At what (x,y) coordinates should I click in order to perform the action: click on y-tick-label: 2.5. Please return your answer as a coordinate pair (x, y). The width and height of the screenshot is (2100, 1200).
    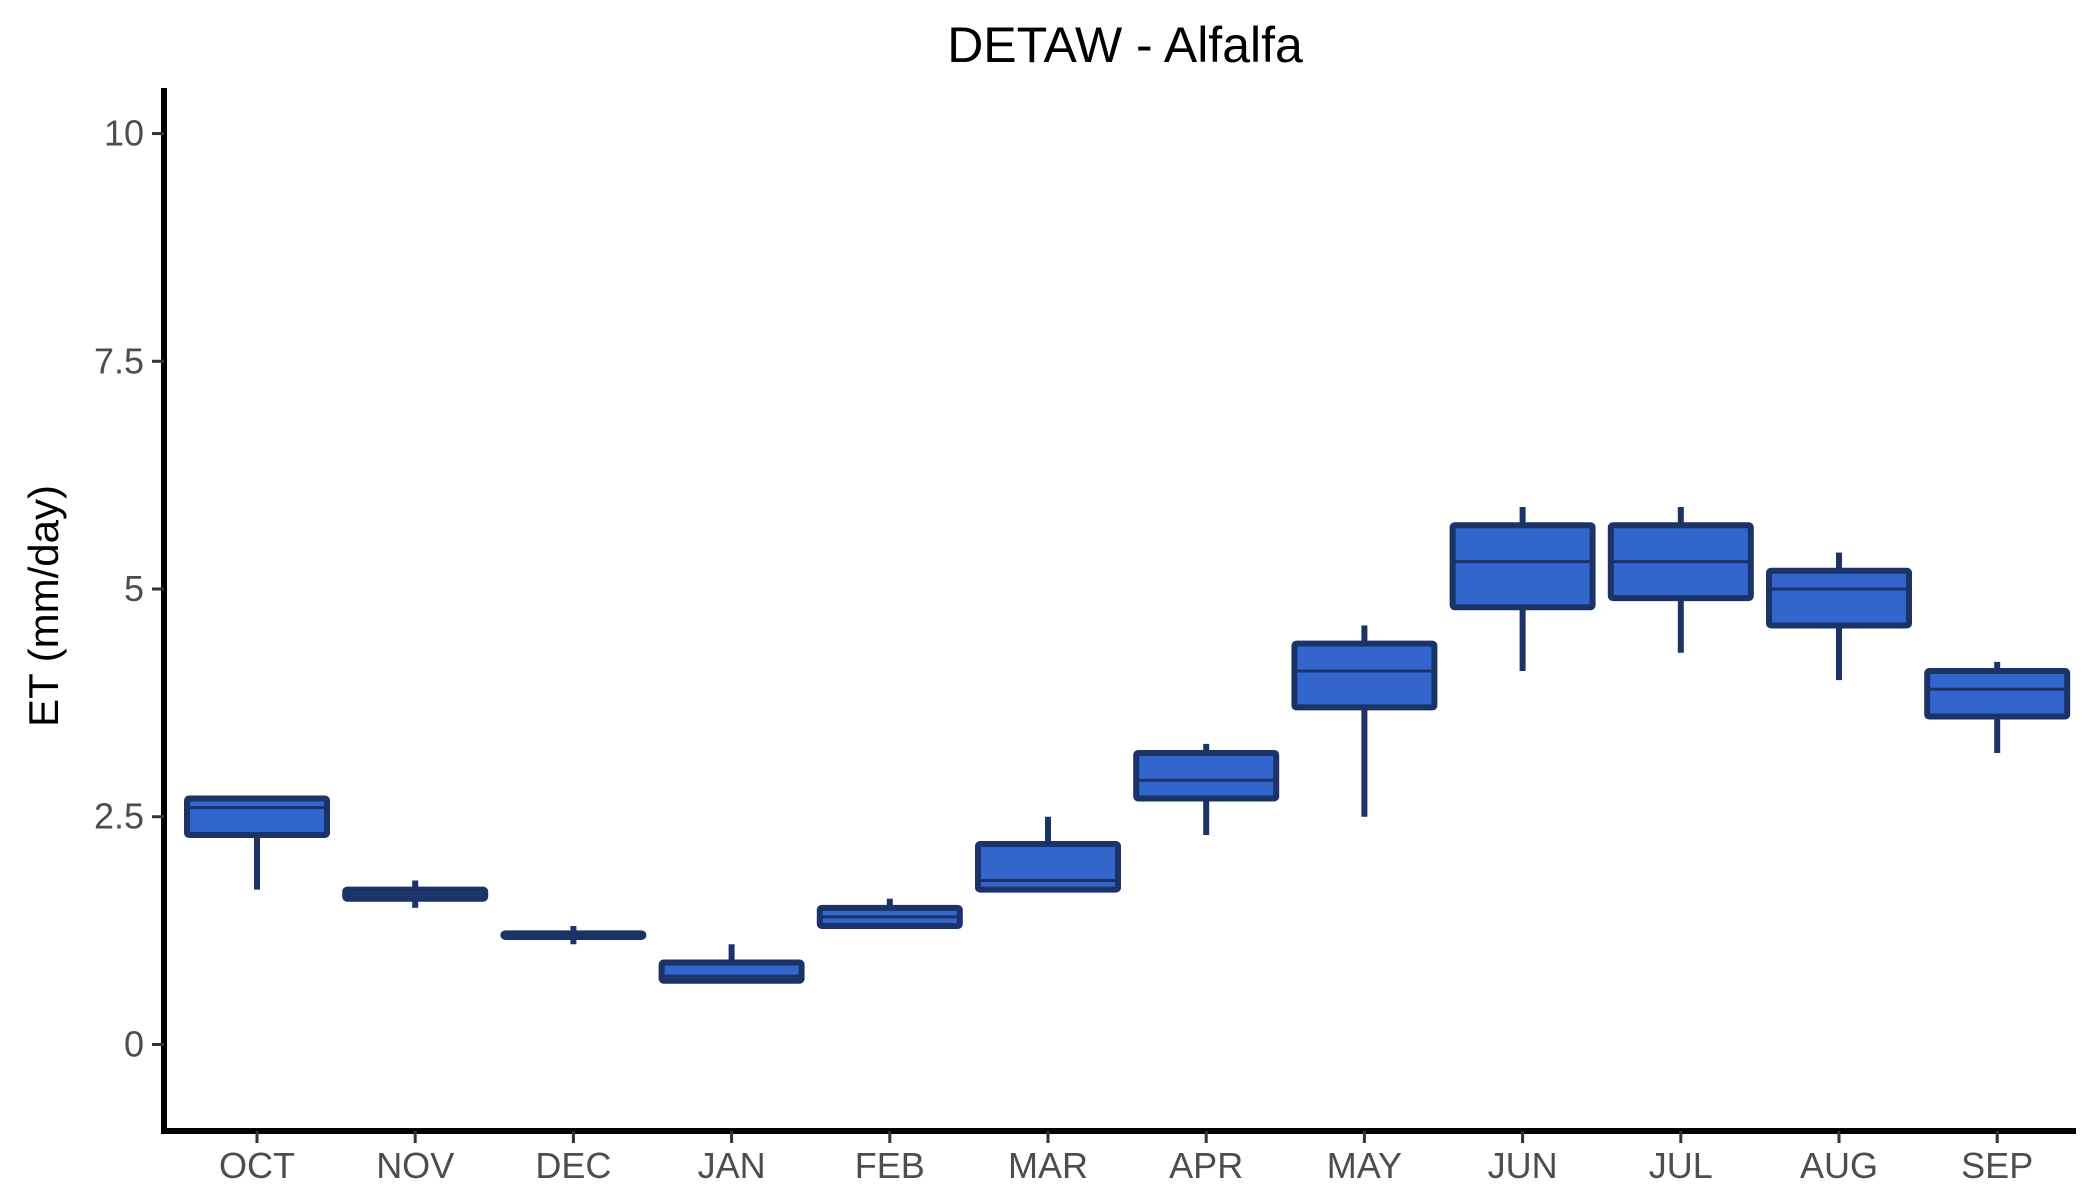
    Looking at the image, I should click on (119, 816).